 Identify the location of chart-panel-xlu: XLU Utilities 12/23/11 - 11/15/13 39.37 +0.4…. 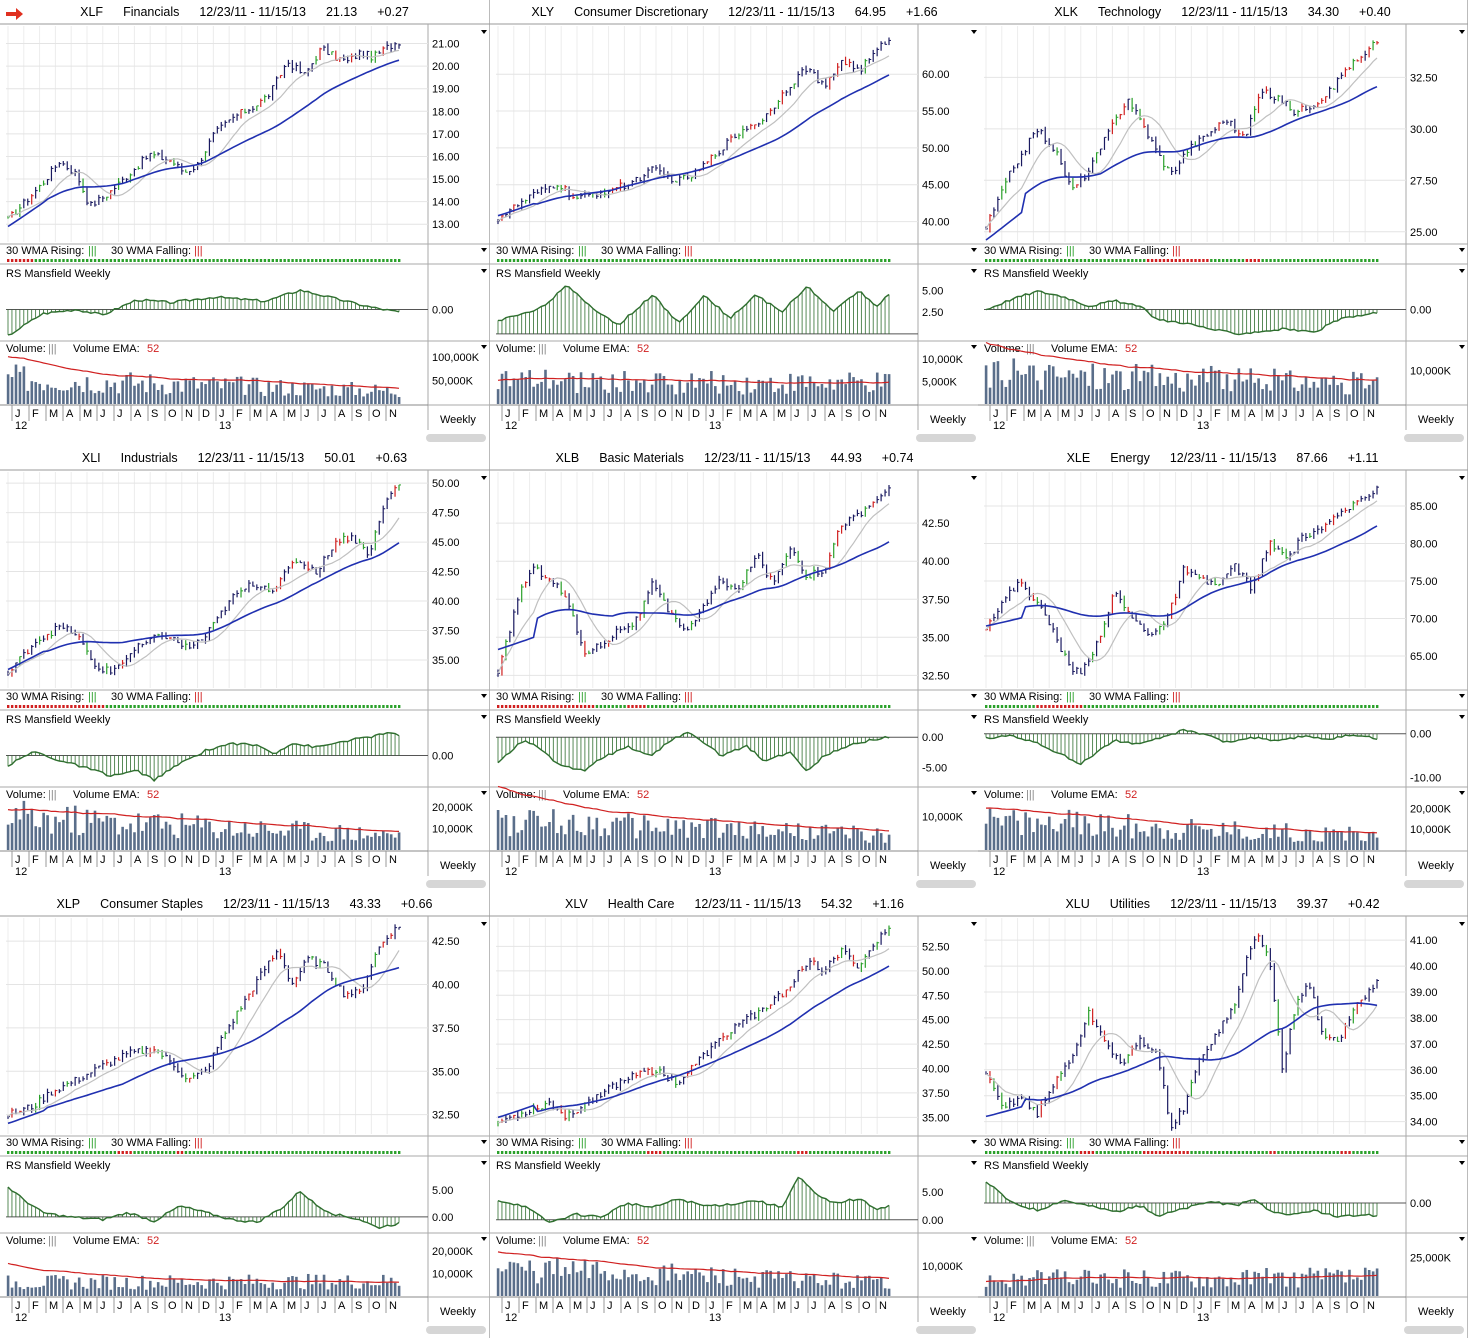
(1223, 1115).